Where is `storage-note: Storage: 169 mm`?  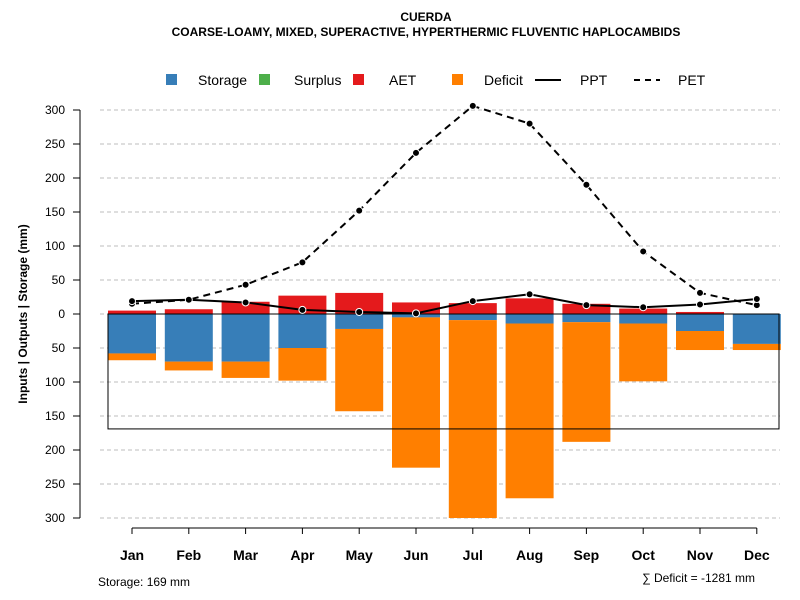
storage-note: Storage: 169 mm is located at coordinates (144, 582).